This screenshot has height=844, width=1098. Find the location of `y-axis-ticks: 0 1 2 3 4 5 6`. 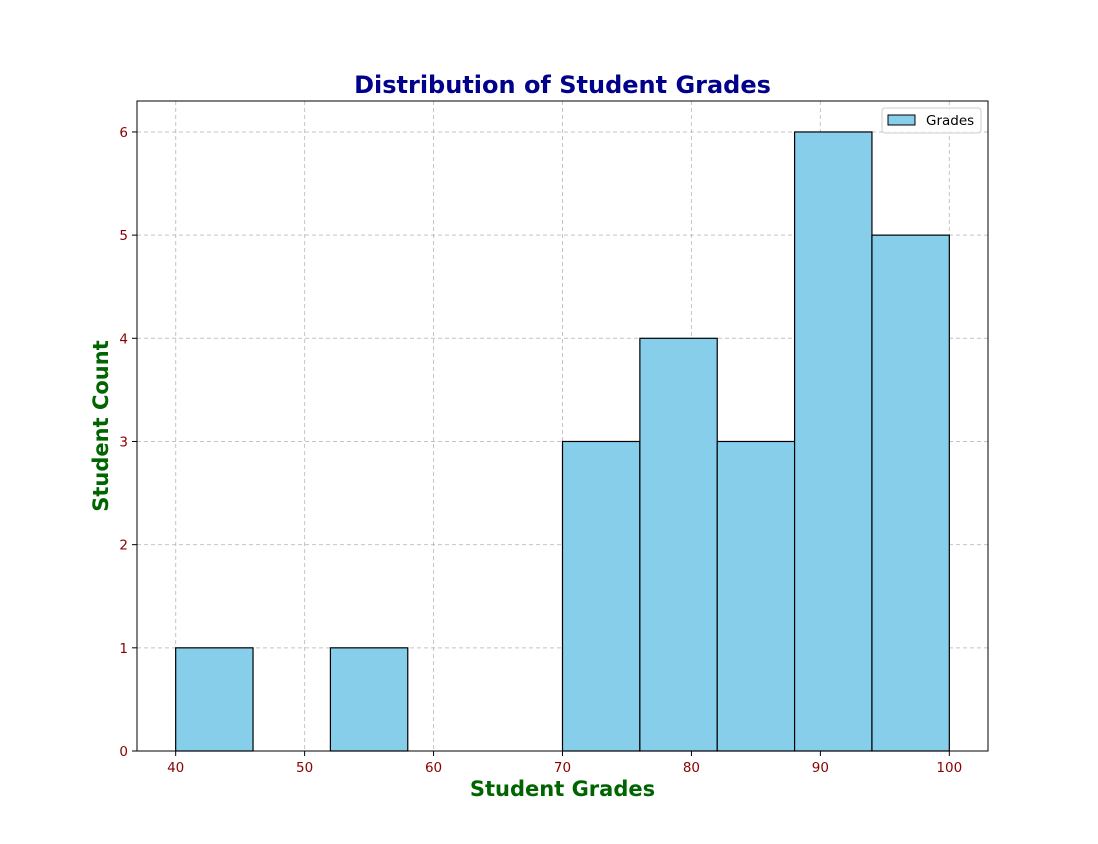

y-axis-ticks: 0 1 2 3 4 5 6 is located at coordinates (128, 442).